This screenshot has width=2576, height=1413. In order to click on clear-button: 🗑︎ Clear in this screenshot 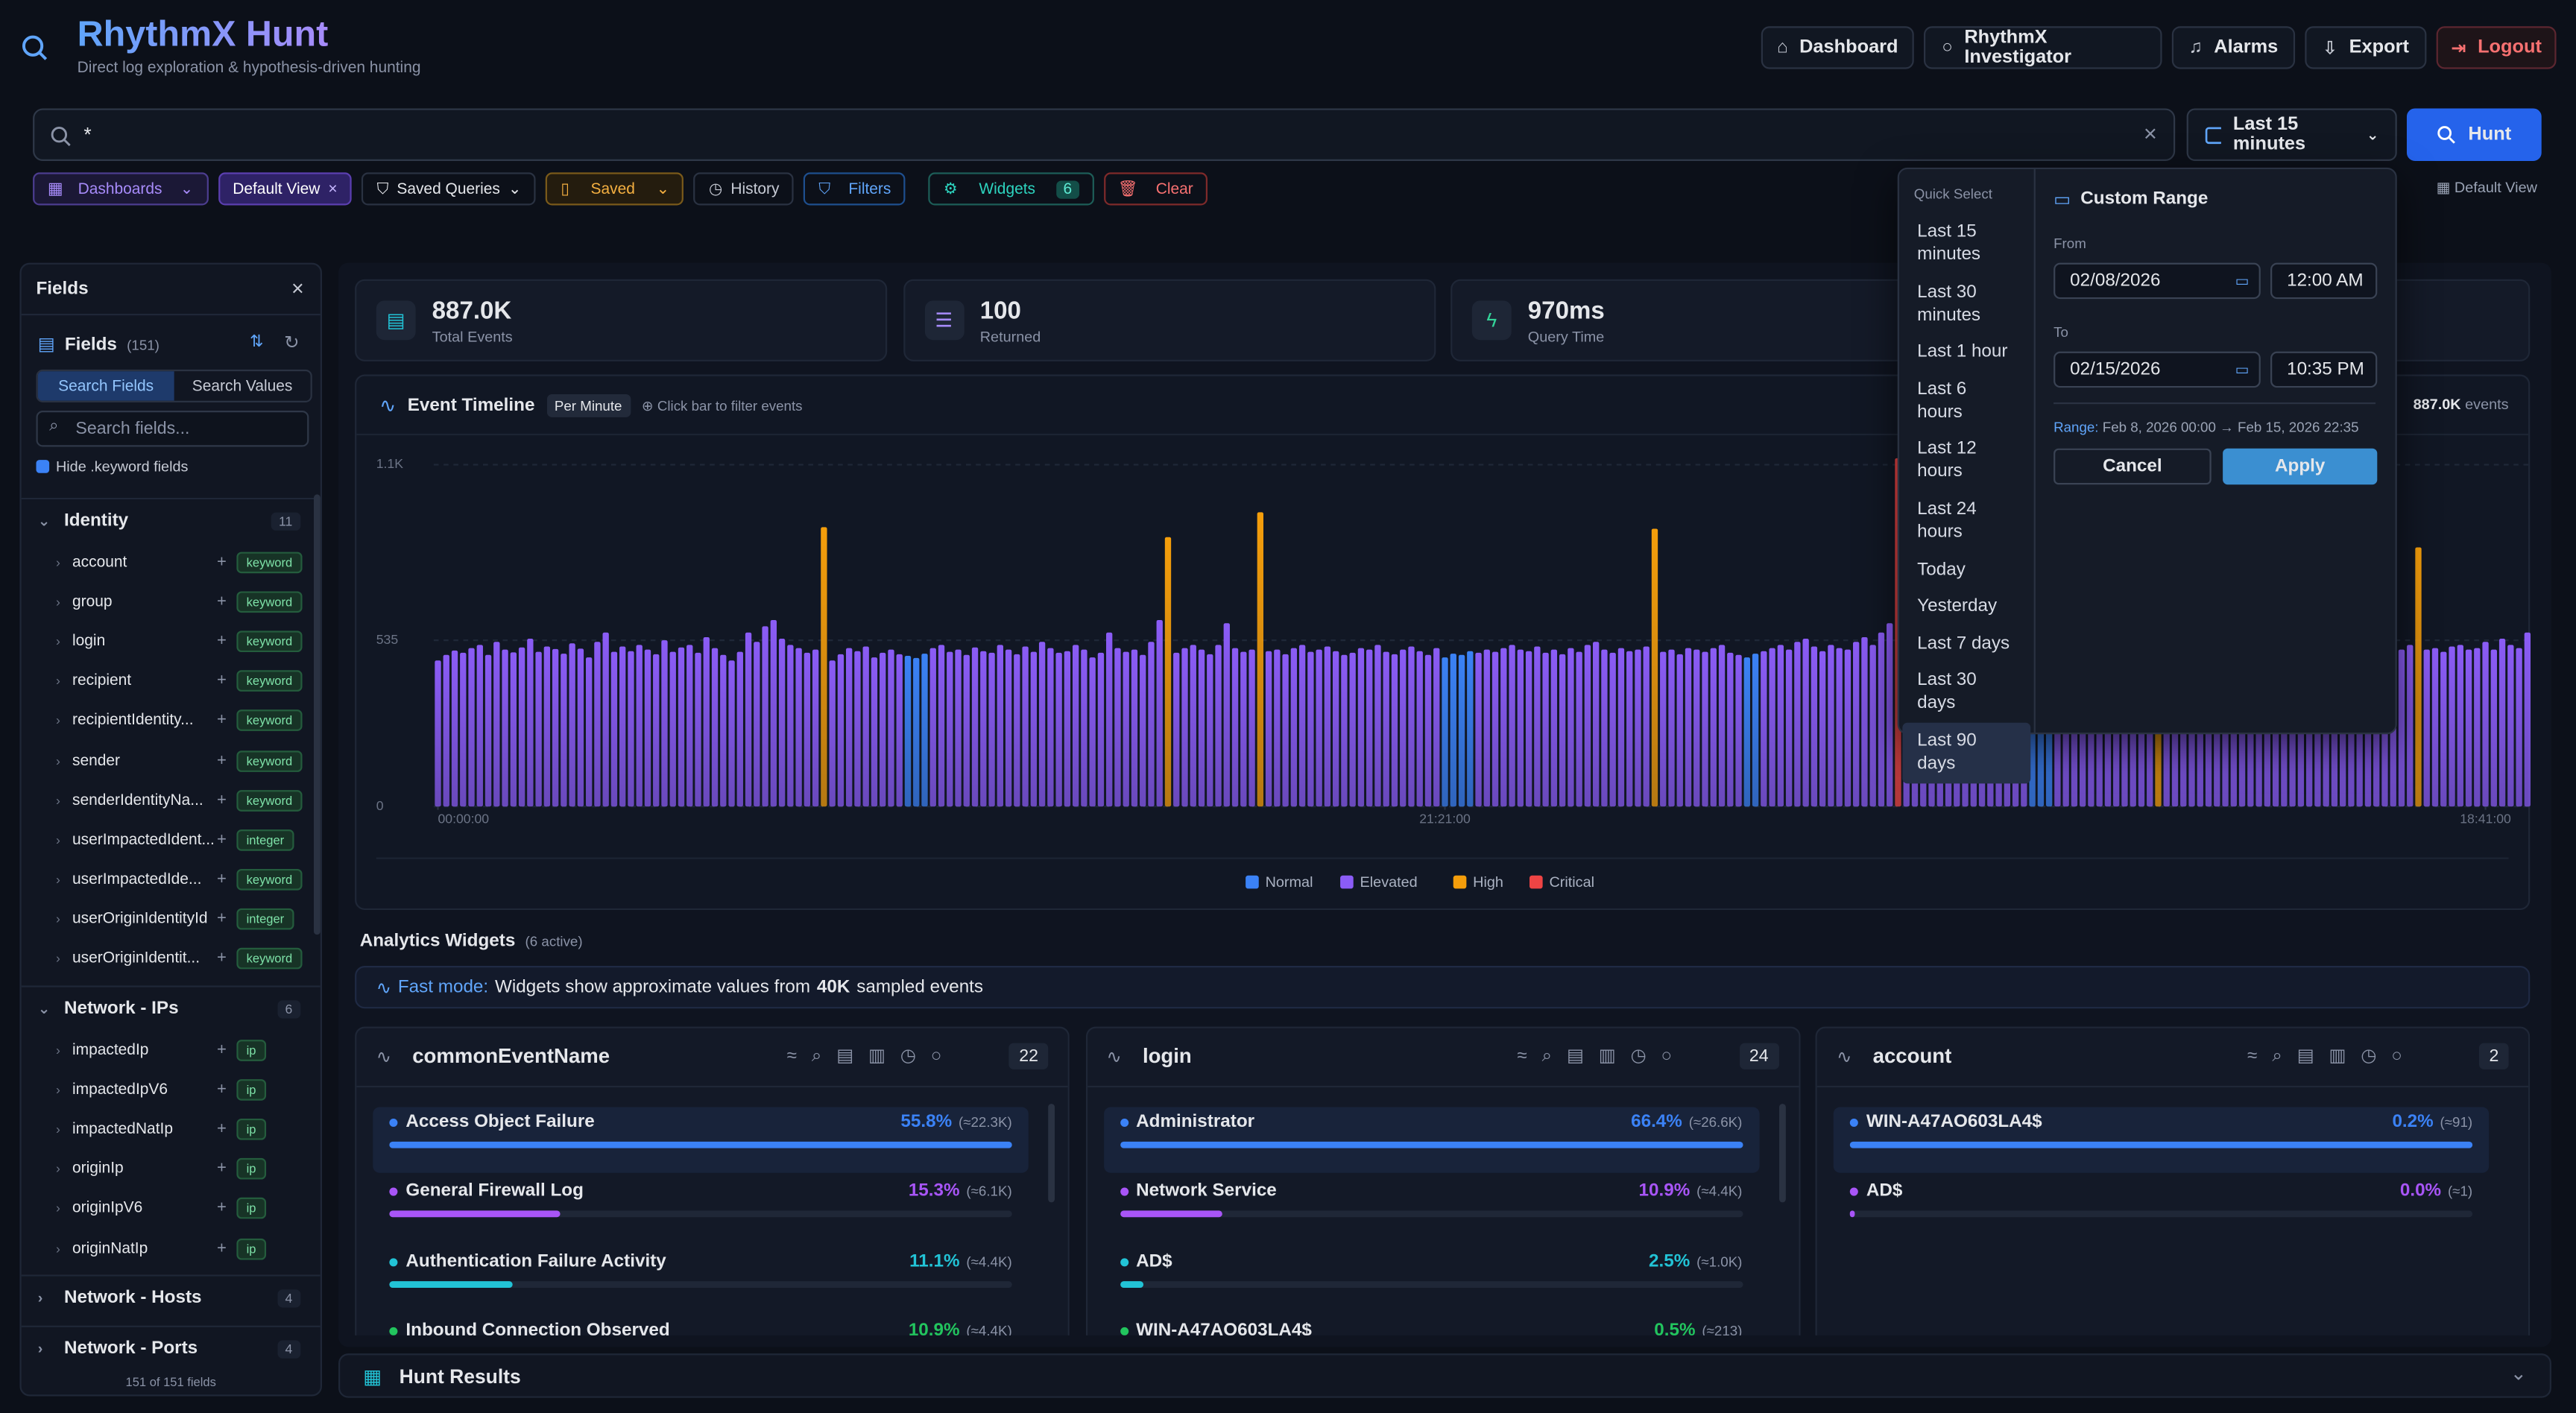, I will do `click(1155, 189)`.